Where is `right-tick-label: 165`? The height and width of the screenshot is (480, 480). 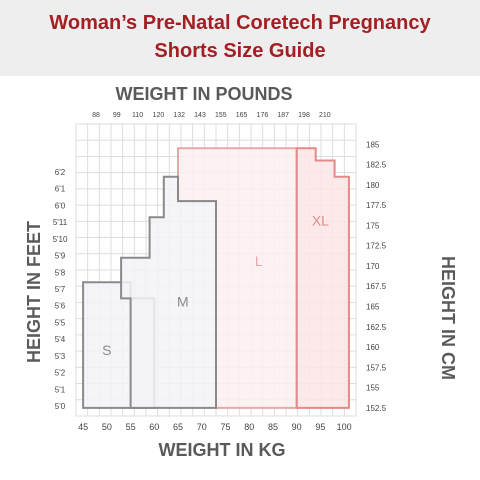 right-tick-label: 165 is located at coordinates (373, 307).